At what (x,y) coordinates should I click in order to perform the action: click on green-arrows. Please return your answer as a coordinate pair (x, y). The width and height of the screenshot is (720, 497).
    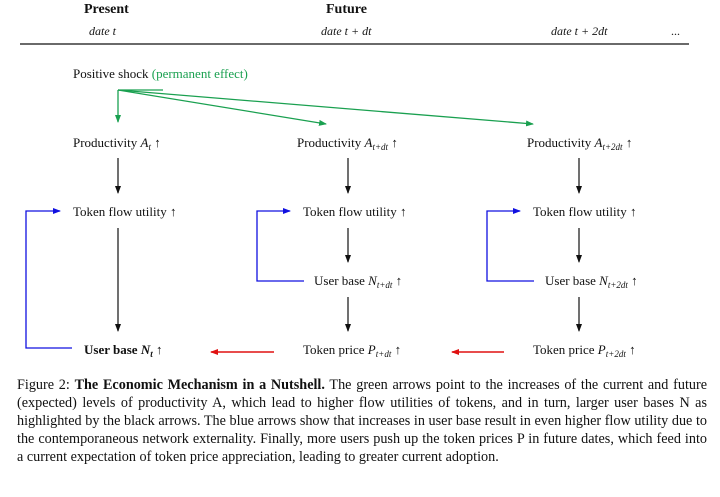
    Looking at the image, I should click on (324, 108).